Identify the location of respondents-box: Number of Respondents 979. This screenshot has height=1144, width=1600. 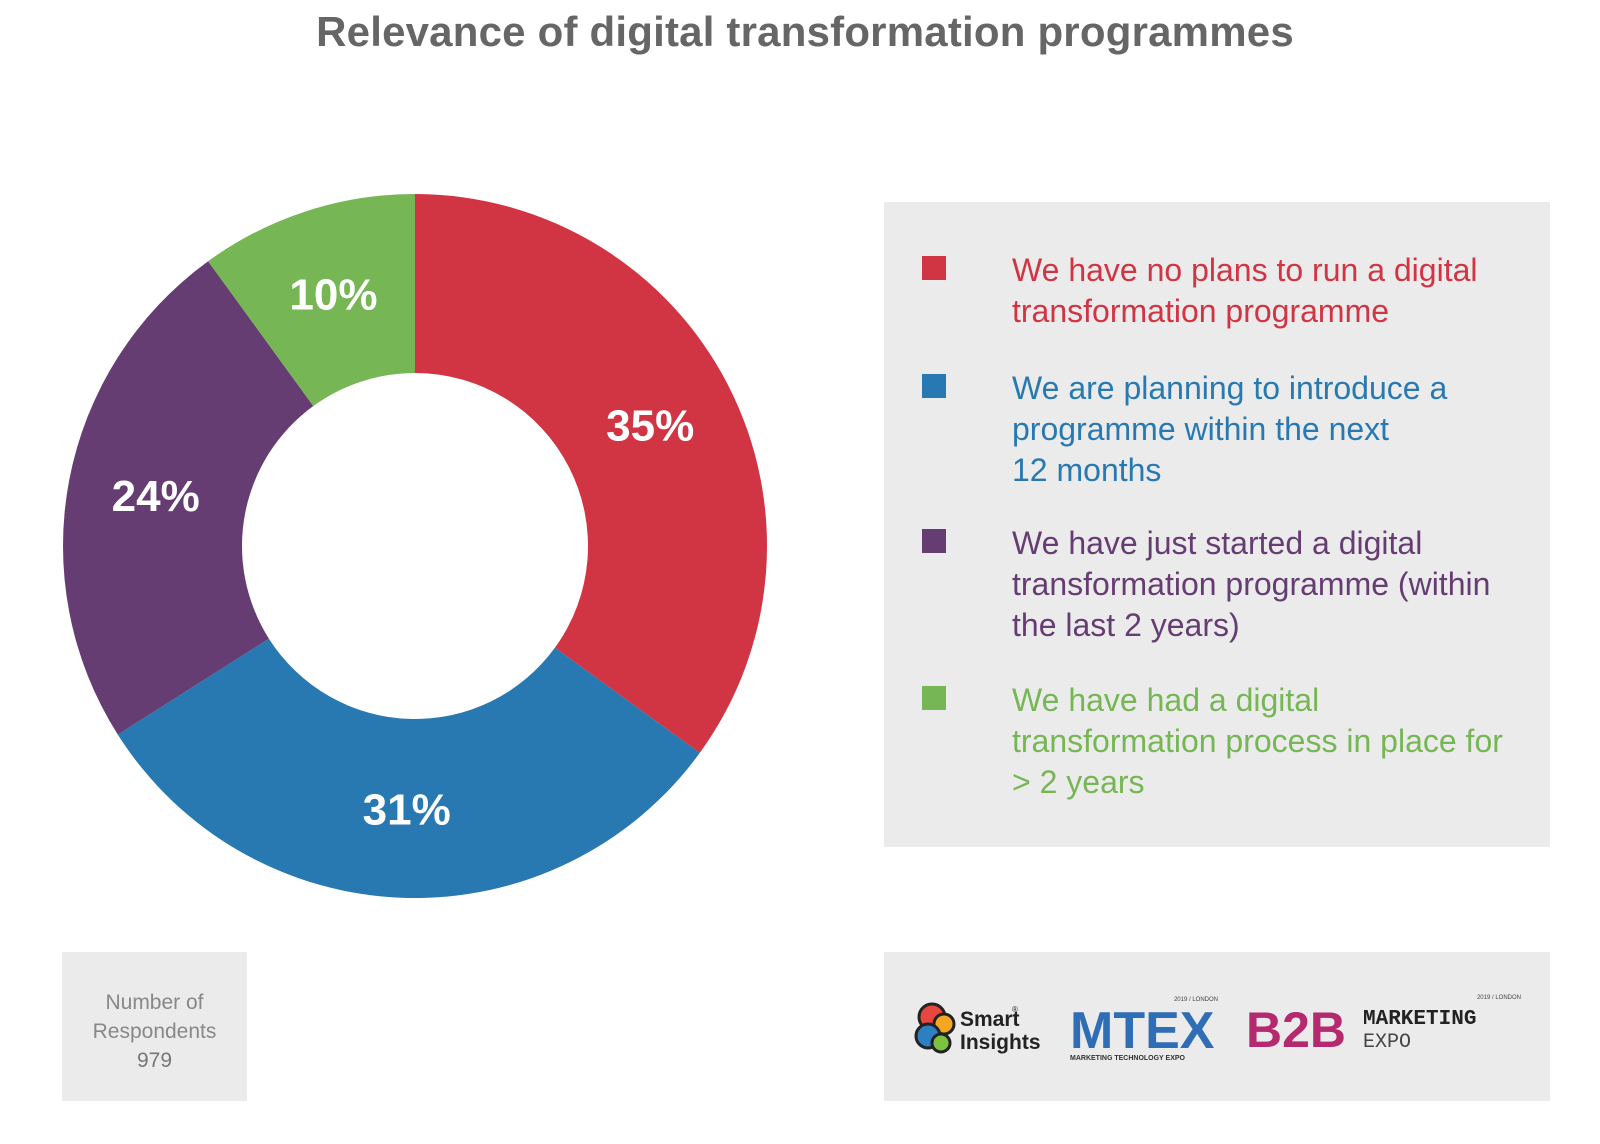
(154, 1026).